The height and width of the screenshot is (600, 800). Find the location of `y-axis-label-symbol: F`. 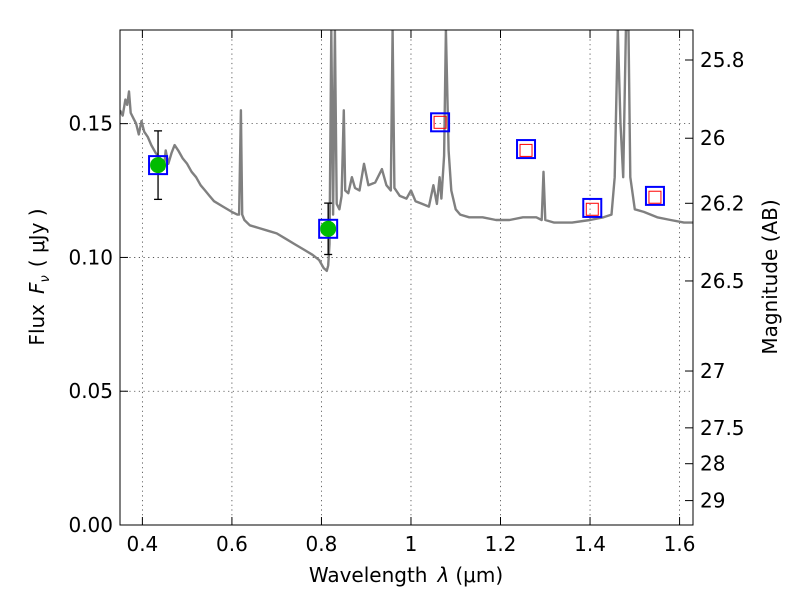

y-axis-label-symbol: F is located at coordinates (37, 288).